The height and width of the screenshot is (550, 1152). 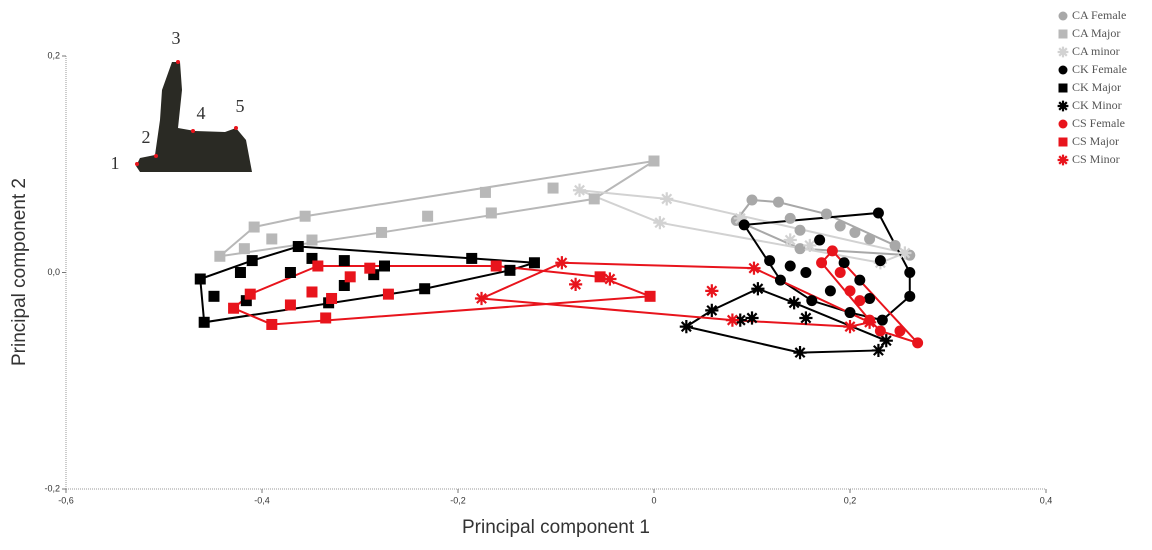 What do you see at coordinates (146, 137) in the screenshot?
I see `landmark-label: 2` at bounding box center [146, 137].